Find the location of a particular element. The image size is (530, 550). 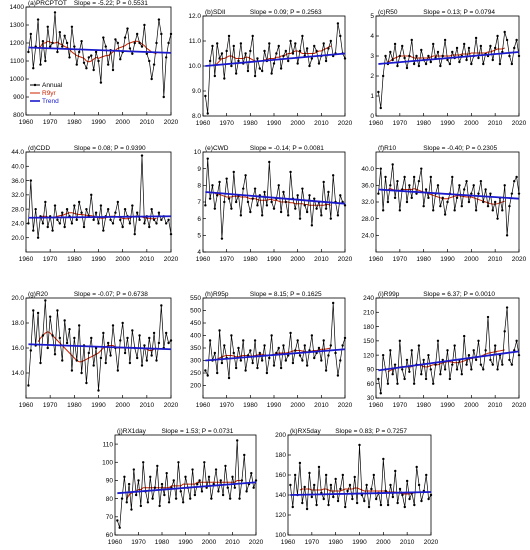

panel-title: (i)R99p is located at coordinates (389, 294).